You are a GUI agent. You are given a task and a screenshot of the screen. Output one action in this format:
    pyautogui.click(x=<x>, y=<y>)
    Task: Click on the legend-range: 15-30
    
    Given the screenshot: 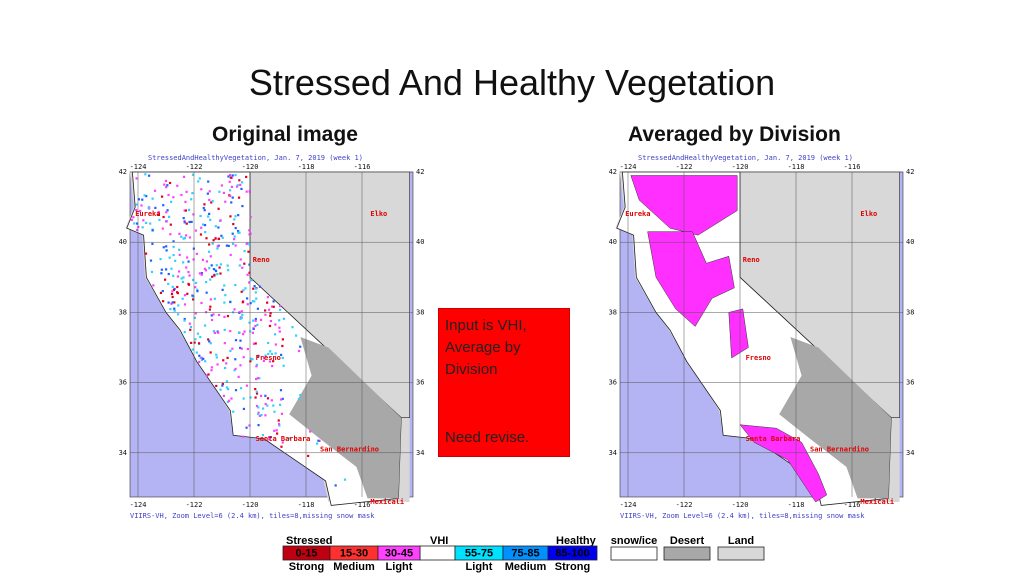 What is the action you would take?
    pyautogui.click(x=354, y=553)
    